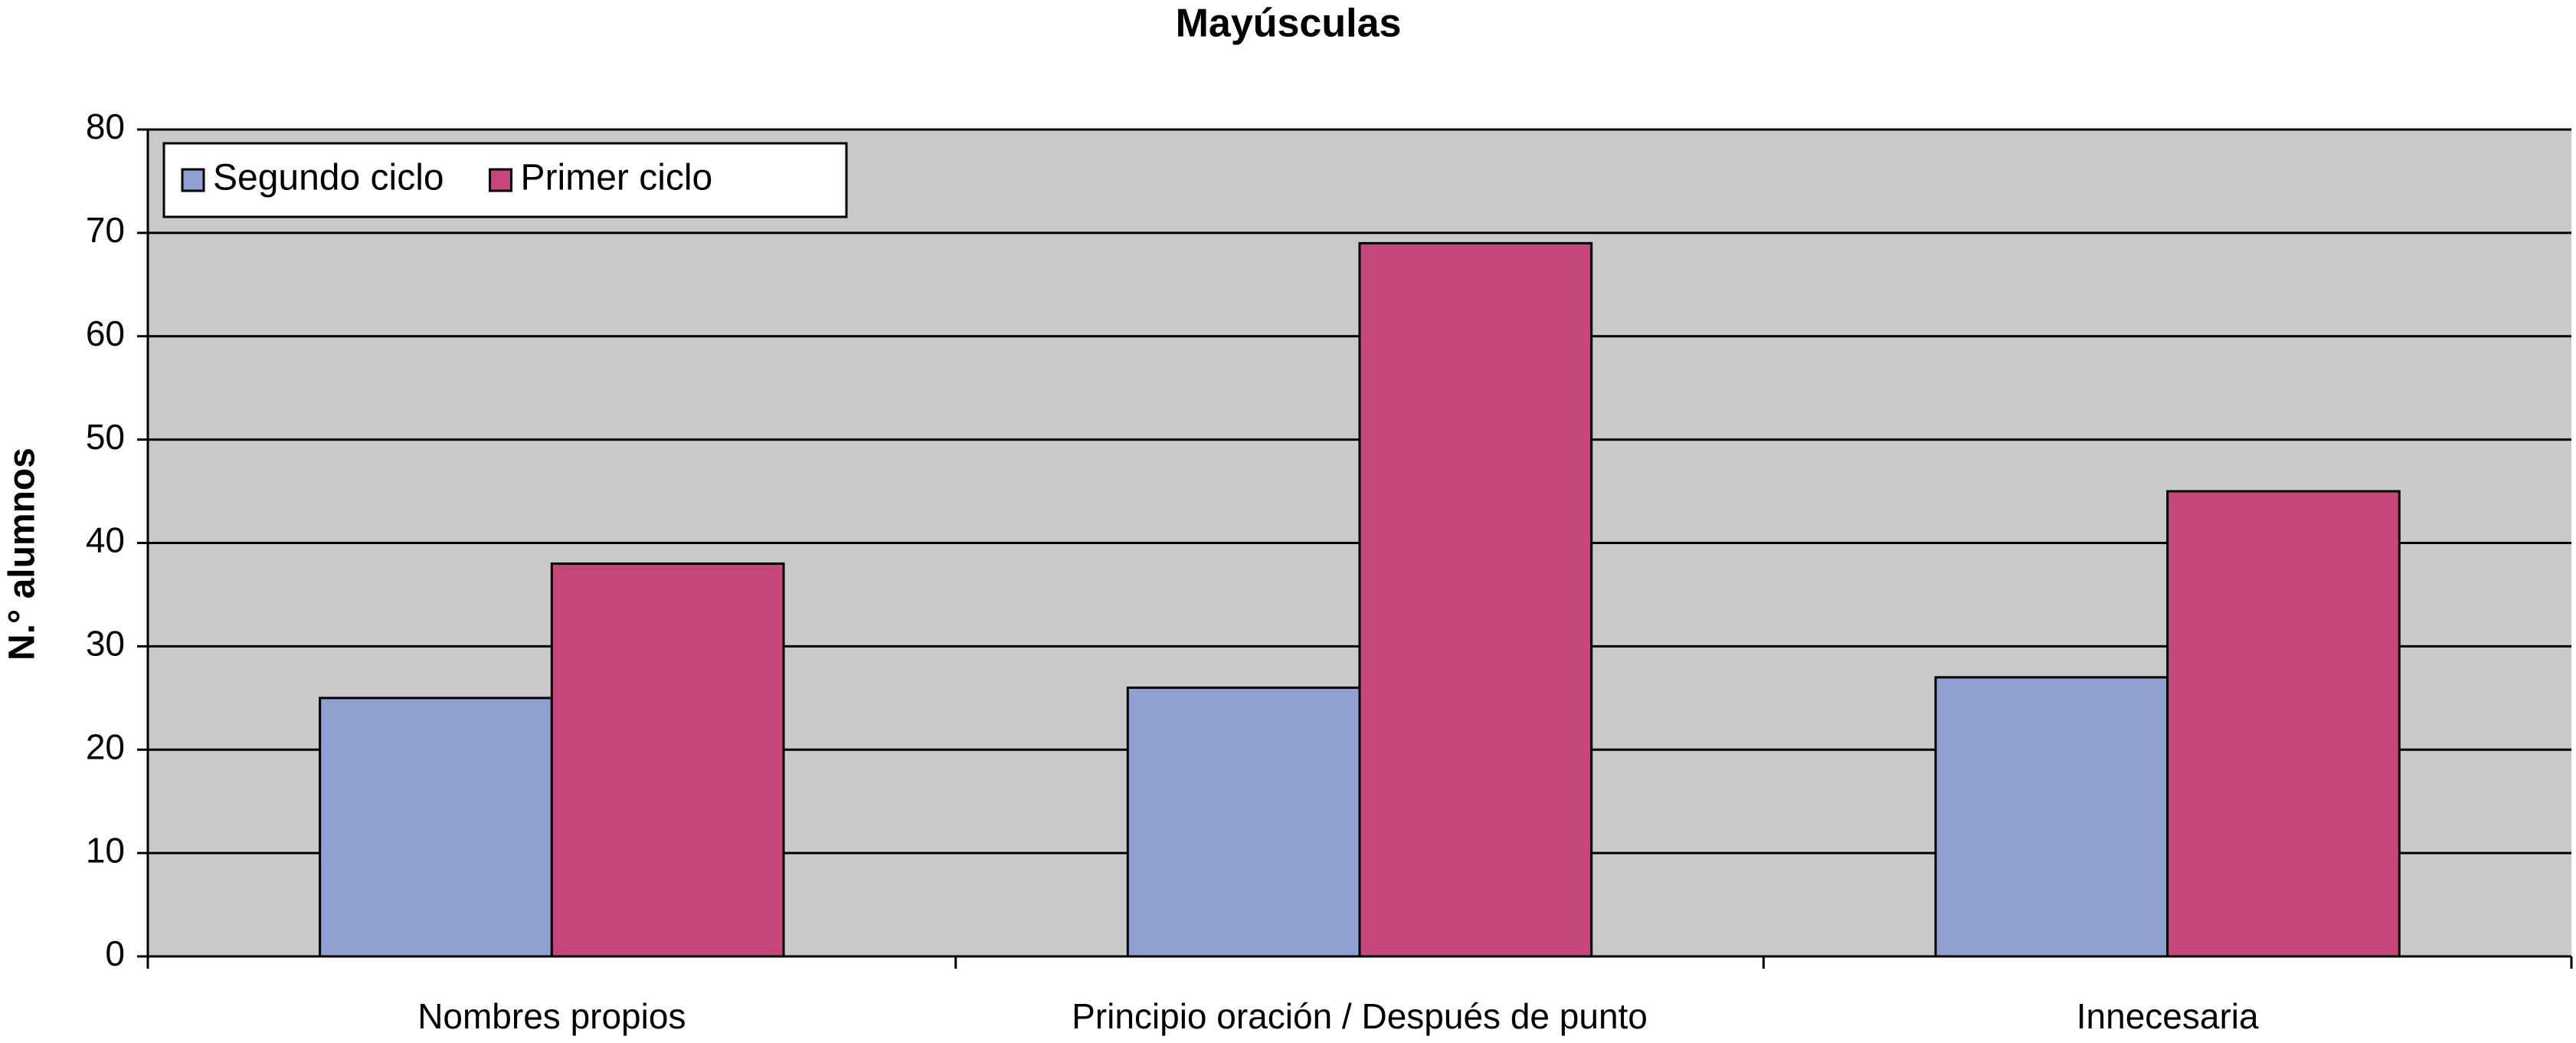 This screenshot has height=1043, width=2576. What do you see at coordinates (105, 230) in the screenshot?
I see `y-tick-label: 70` at bounding box center [105, 230].